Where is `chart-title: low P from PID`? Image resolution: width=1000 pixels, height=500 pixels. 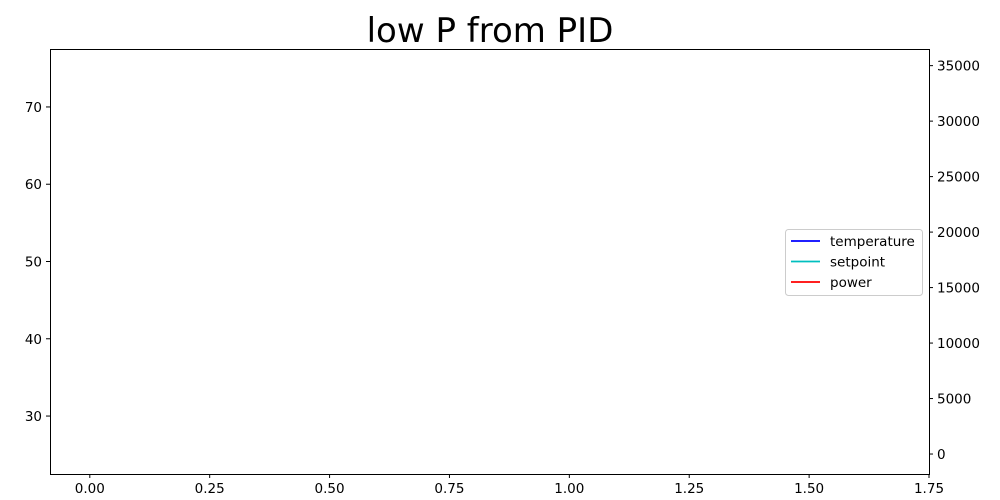
chart-title: low P from PID is located at coordinates (490, 31).